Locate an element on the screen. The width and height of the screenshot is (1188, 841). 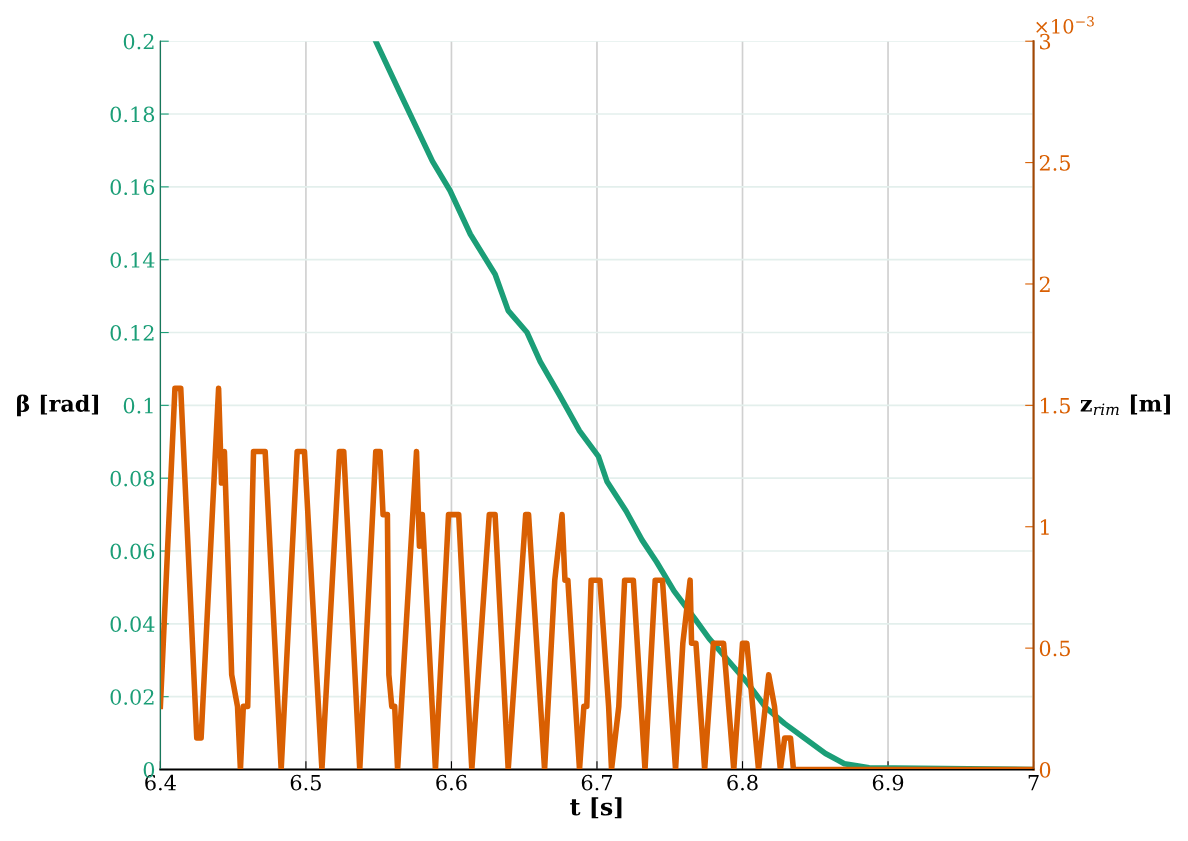
x-tick-label: 6.9 is located at coordinates (888, 782).